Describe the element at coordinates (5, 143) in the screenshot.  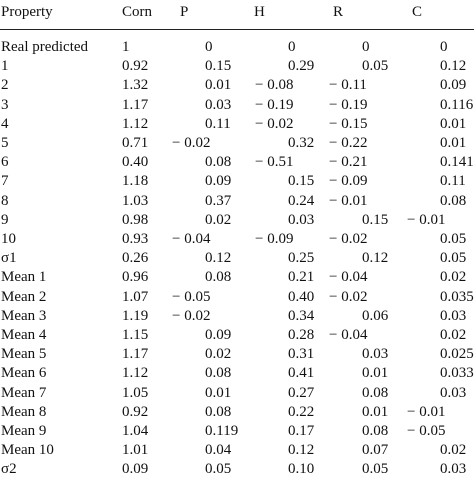
I see `row-label: 5` at that location.